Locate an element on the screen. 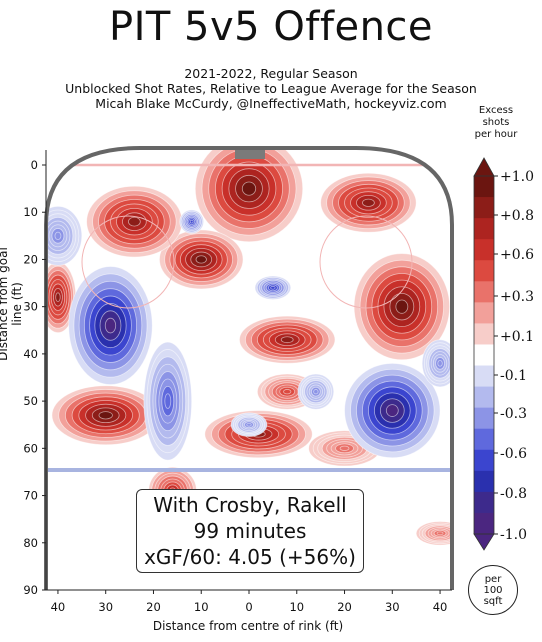 The width and height of the screenshot is (542, 642). colorbar-title: Excess shots per hour is located at coordinates (496, 122).